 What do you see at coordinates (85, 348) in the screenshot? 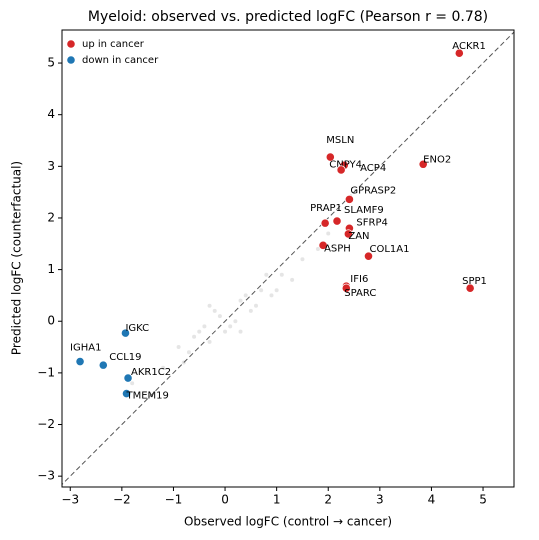
I see `point-label: IGHA1` at bounding box center [85, 348].